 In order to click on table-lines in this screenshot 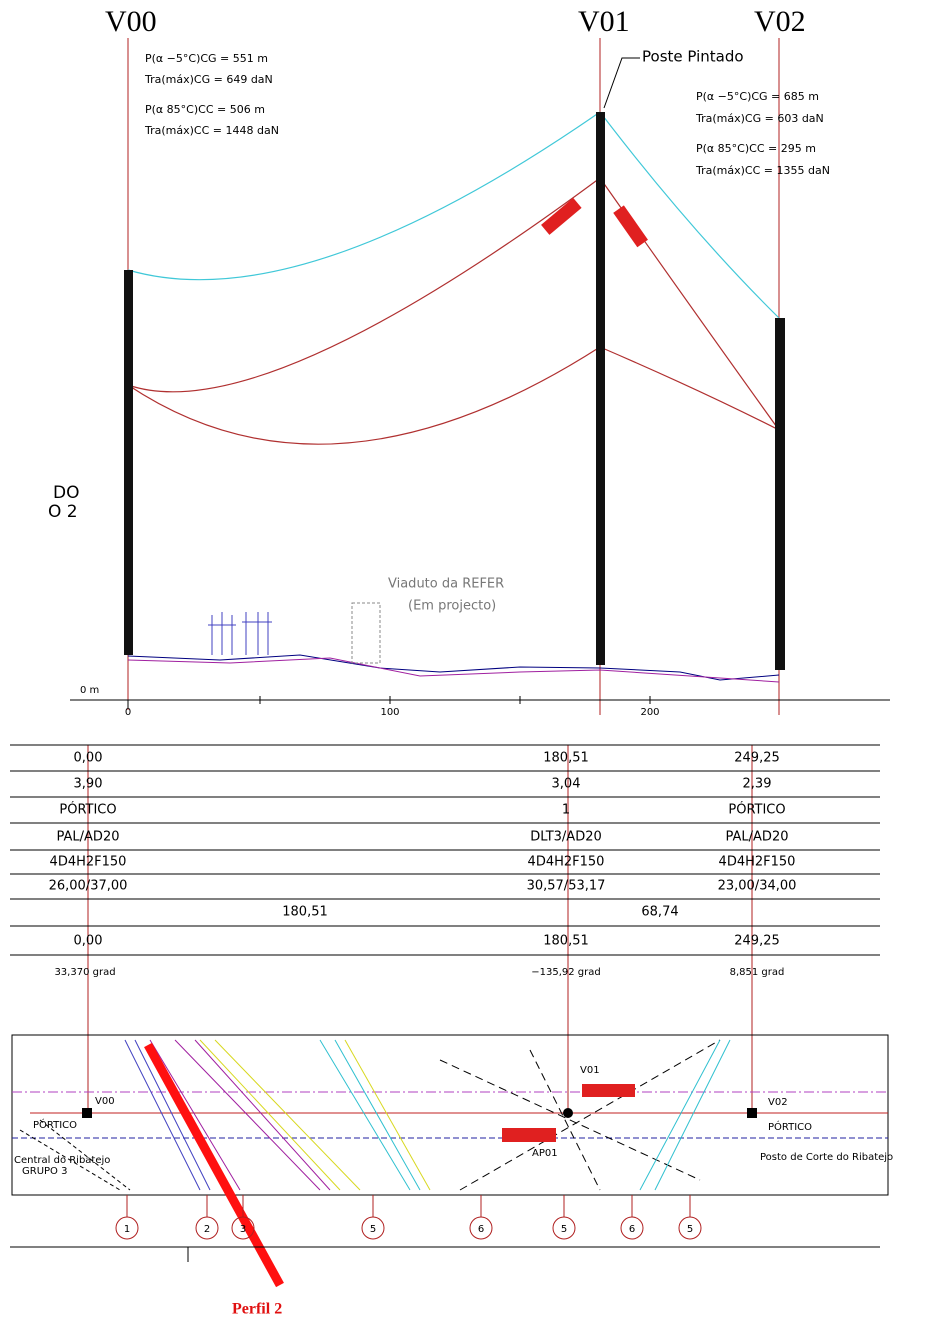, I will do `click(445, 850)`.